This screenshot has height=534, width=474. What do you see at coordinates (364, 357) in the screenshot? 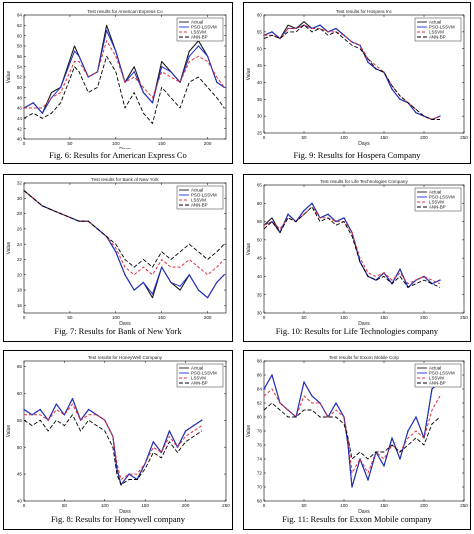
I see `chart-title: Test results for Exxon Mobile Corp` at bounding box center [364, 357].